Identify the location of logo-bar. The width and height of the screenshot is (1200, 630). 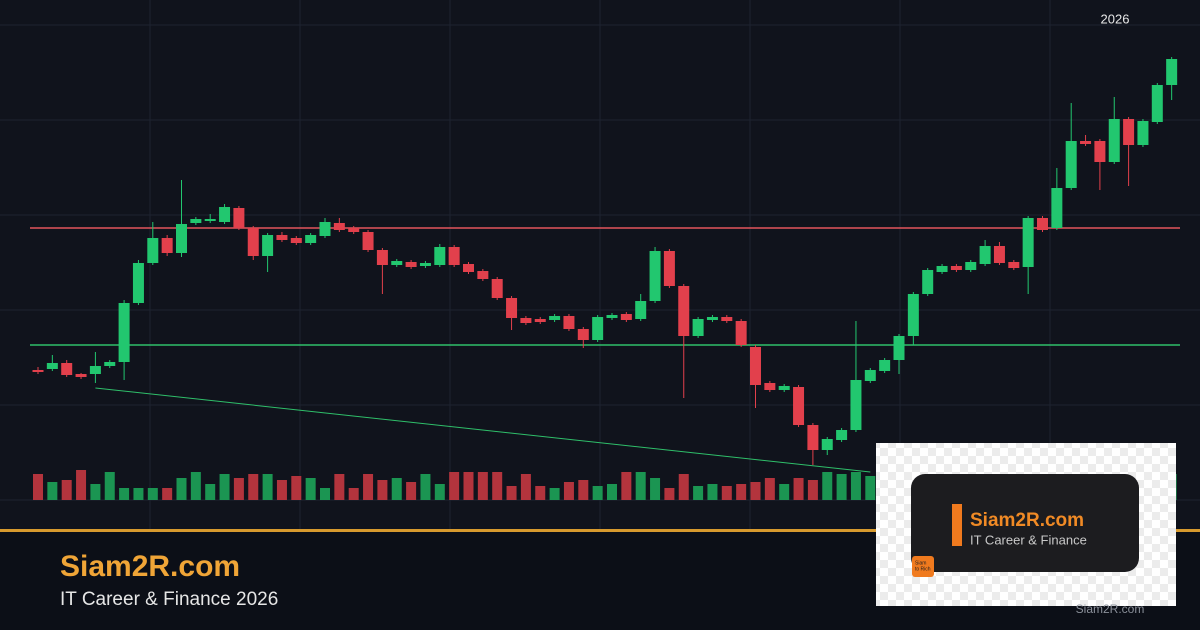
(957, 525).